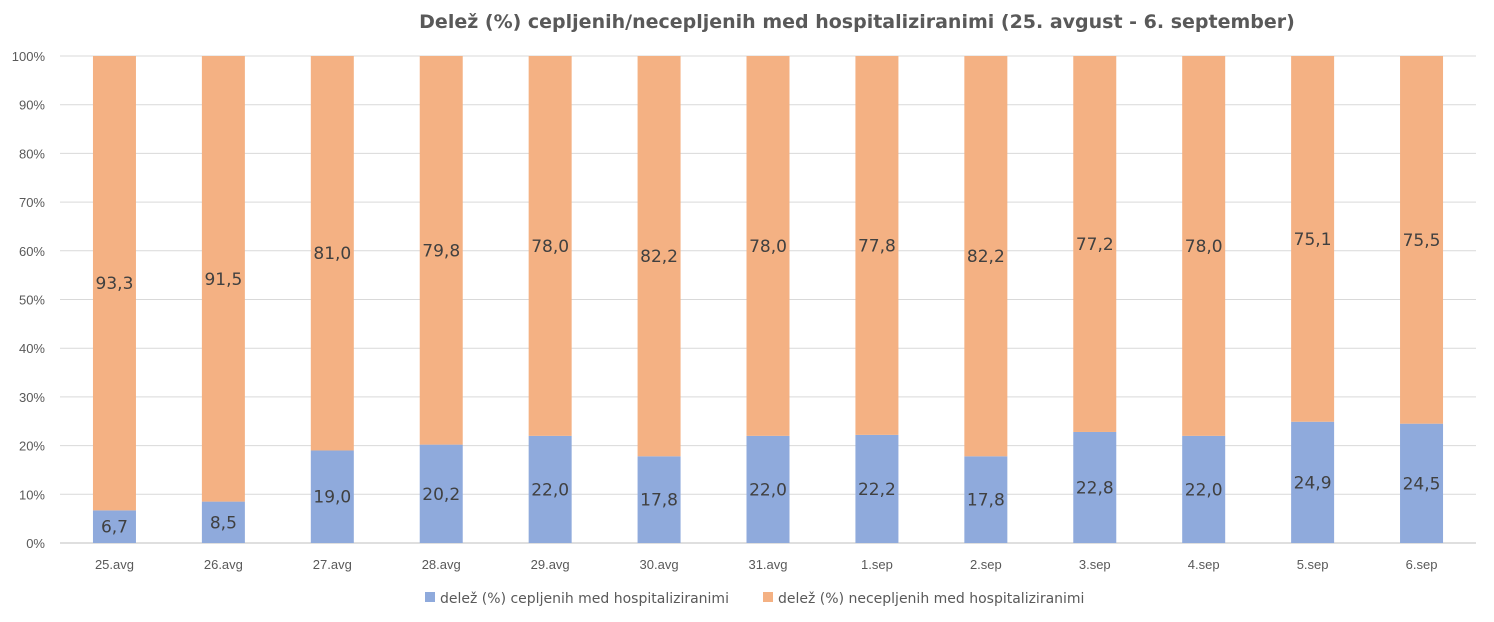 Image resolution: width=1494 pixels, height=622 pixels. I want to click on data-label: 75,1, so click(1313, 240).